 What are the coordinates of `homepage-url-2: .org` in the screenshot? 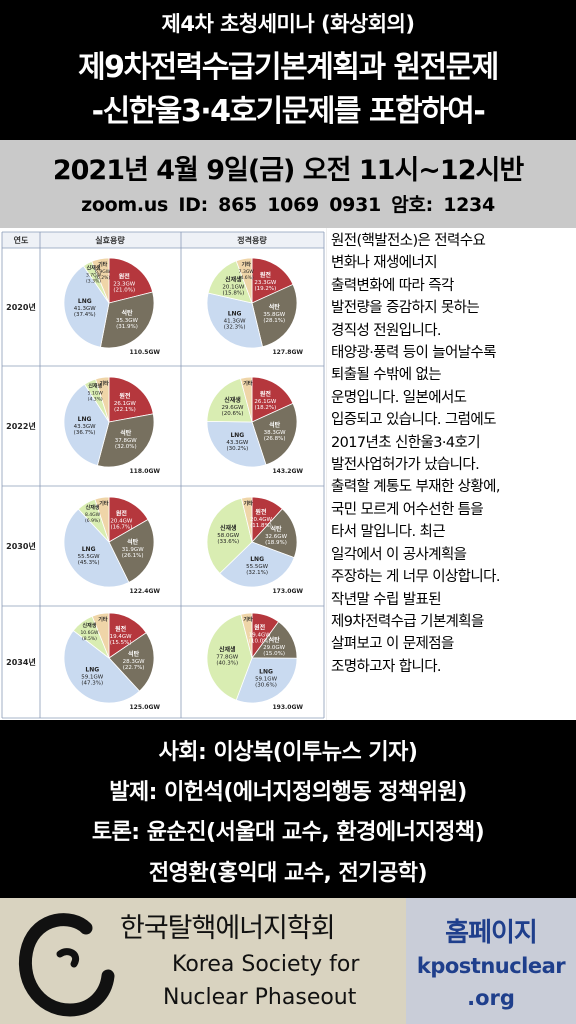 It's located at (491, 998).